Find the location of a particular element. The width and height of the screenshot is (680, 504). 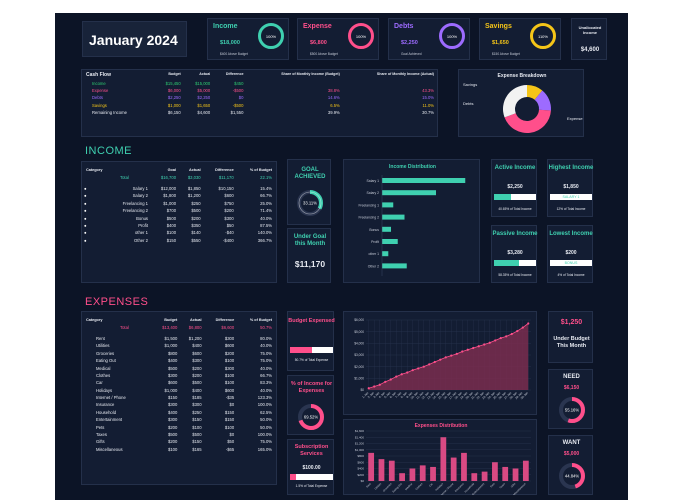

income-cell: Freelancing 2 is located at coordinates (135, 211).